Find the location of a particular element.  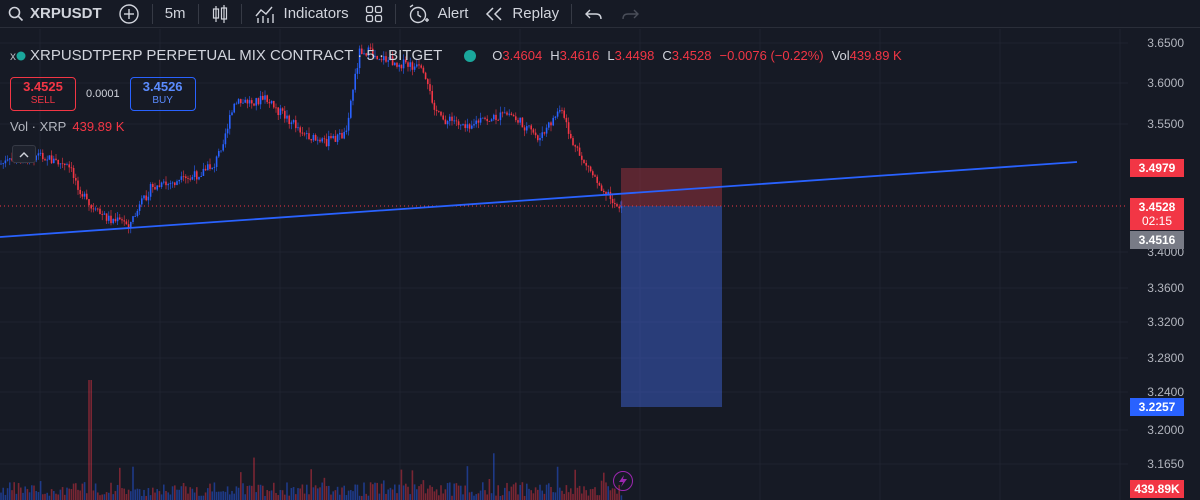

lightning-button is located at coordinates (623, 481).